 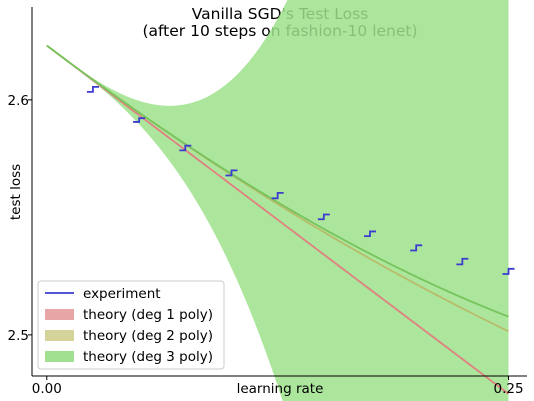 I want to click on y-axis-label: test loss, so click(x=16, y=192).